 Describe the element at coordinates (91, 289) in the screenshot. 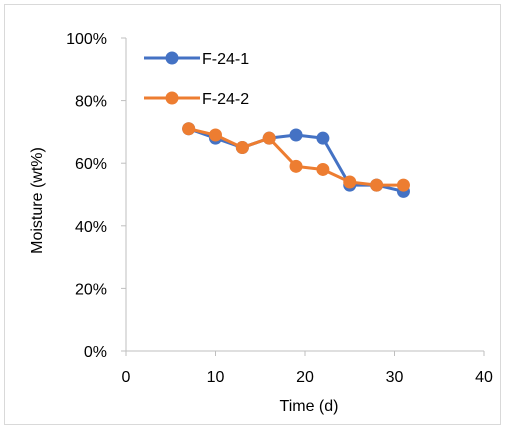

I see `y-tick-label: 20%` at that location.